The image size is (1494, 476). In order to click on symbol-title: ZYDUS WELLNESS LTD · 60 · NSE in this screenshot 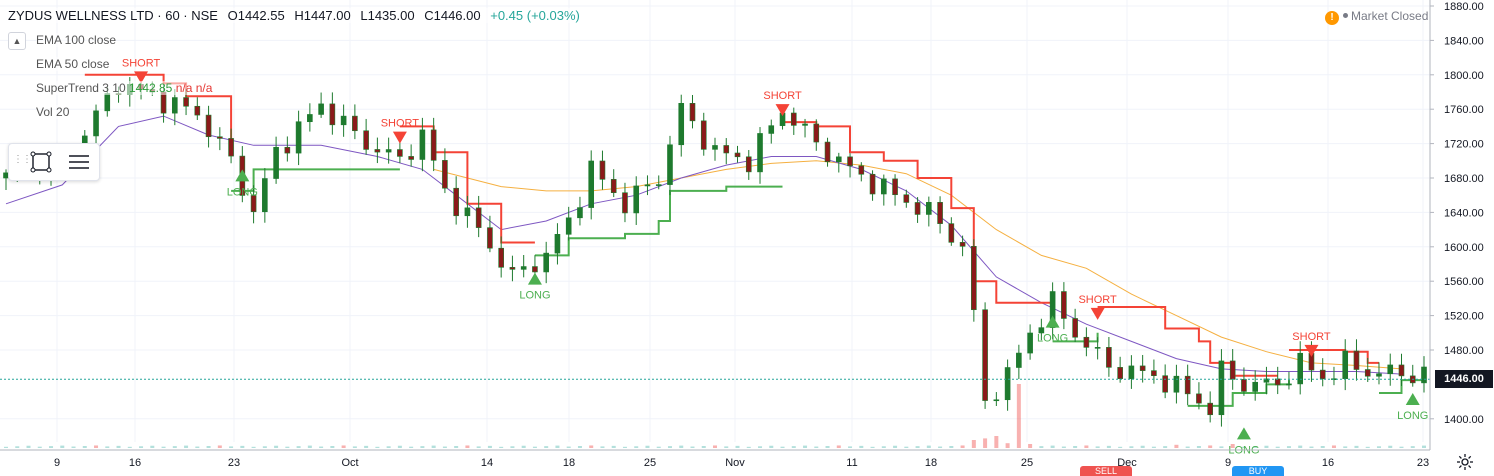, I will do `click(113, 15)`.